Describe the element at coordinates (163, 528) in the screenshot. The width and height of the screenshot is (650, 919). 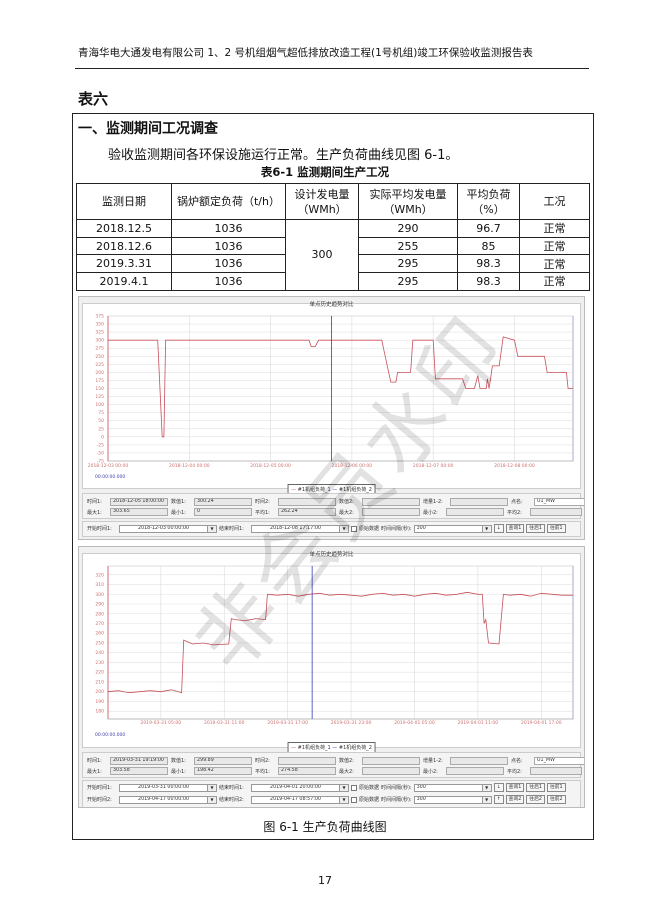
I see `start-time-value: 2018-12-03 00:00:00` at that location.